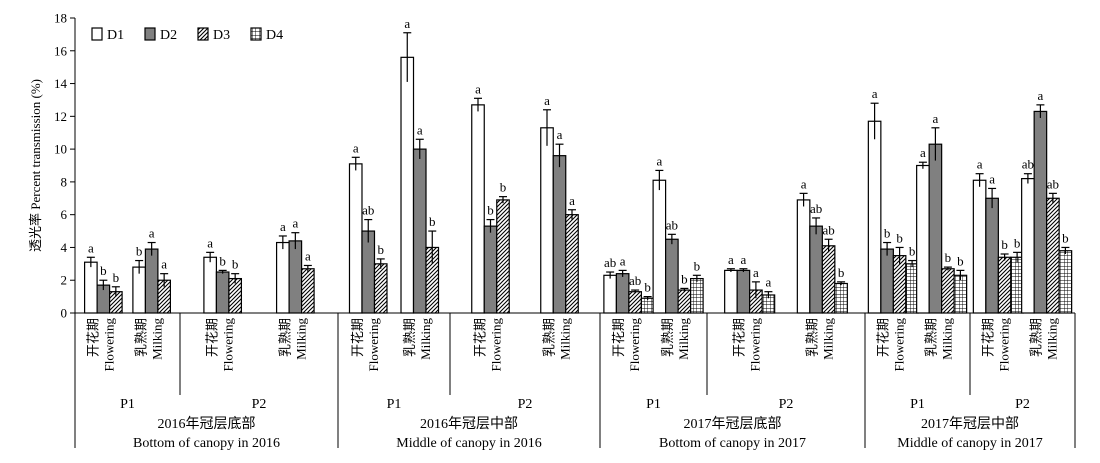  I want to click on y-tick-label: 0, so click(64, 313).